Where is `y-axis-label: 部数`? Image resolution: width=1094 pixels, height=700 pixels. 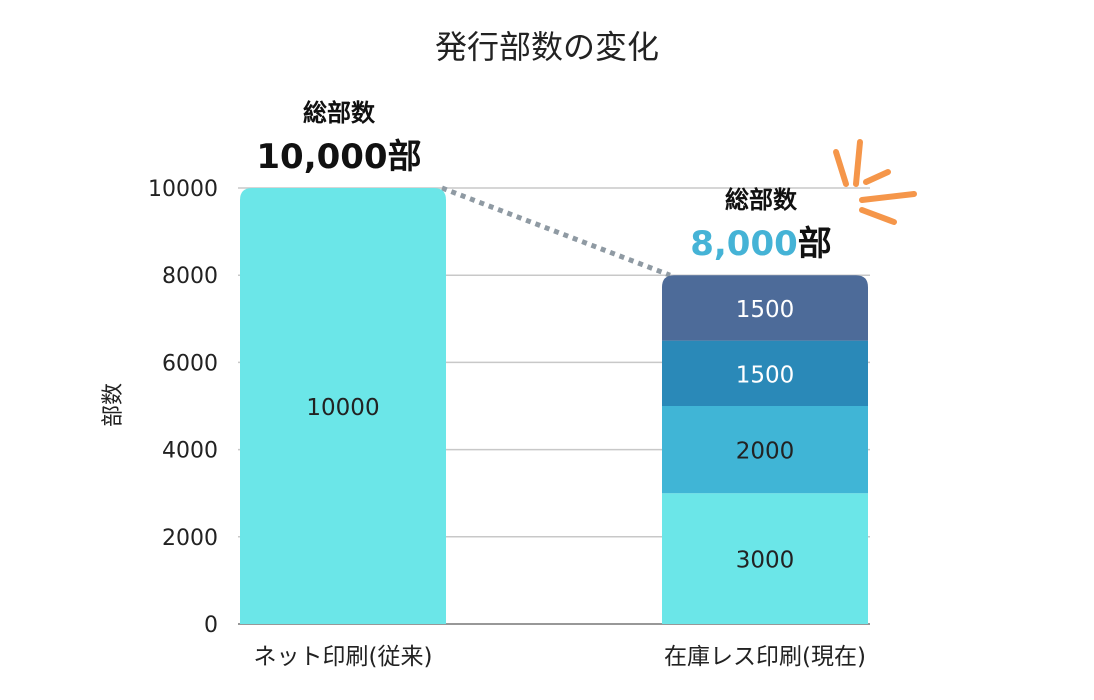
y-axis-label: 部数 is located at coordinates (113, 405).